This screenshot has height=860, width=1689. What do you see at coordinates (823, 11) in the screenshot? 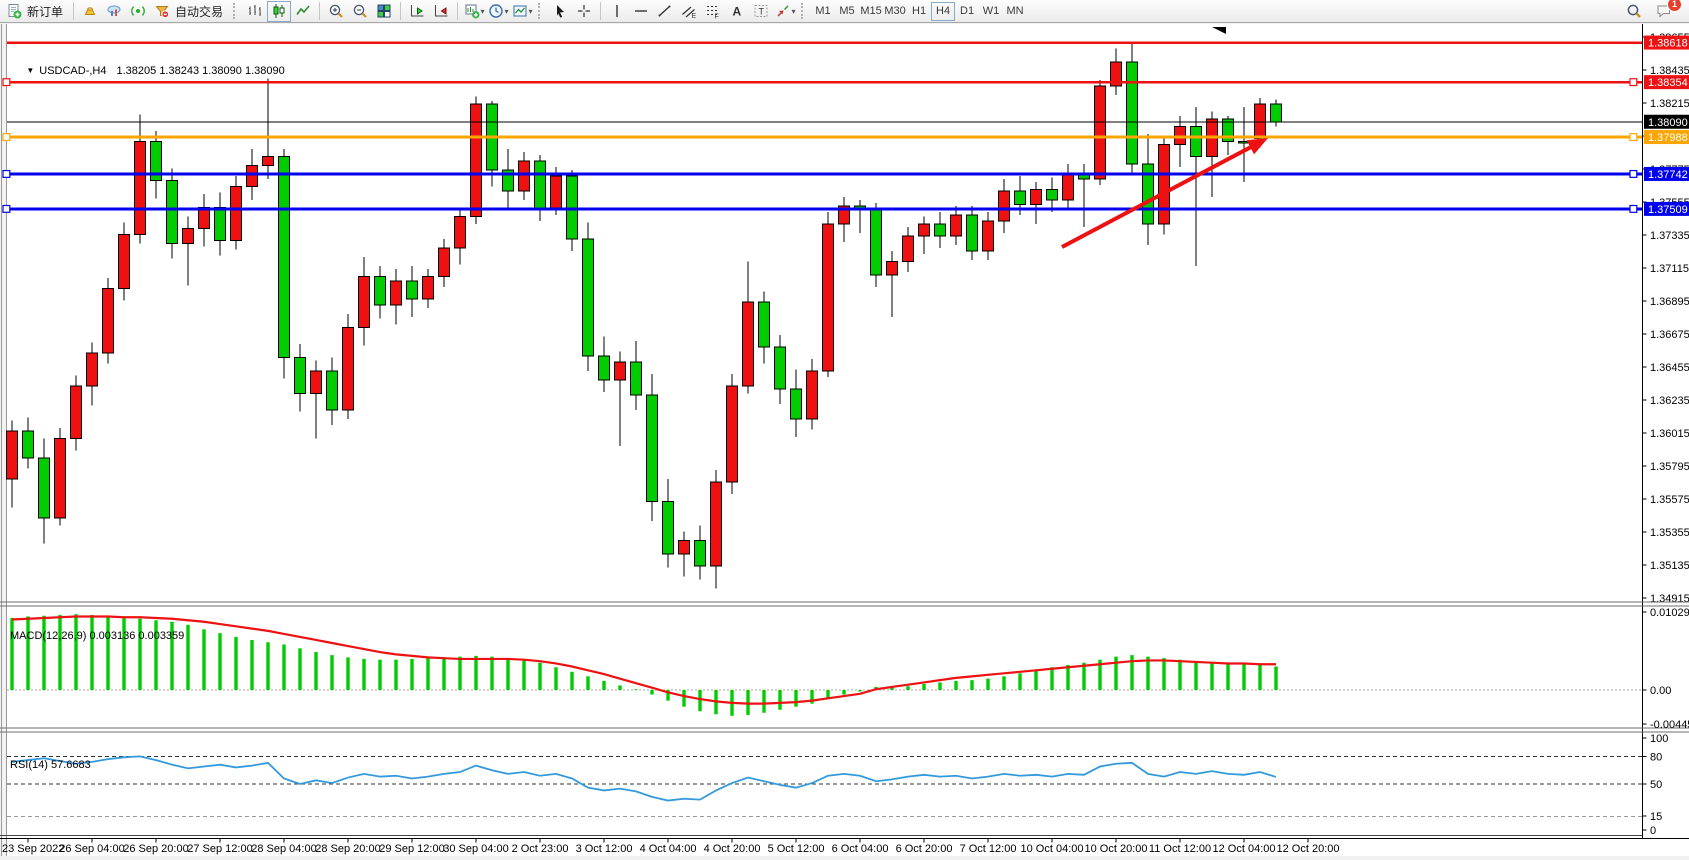
I see `timeframe-M1: M1` at bounding box center [823, 11].